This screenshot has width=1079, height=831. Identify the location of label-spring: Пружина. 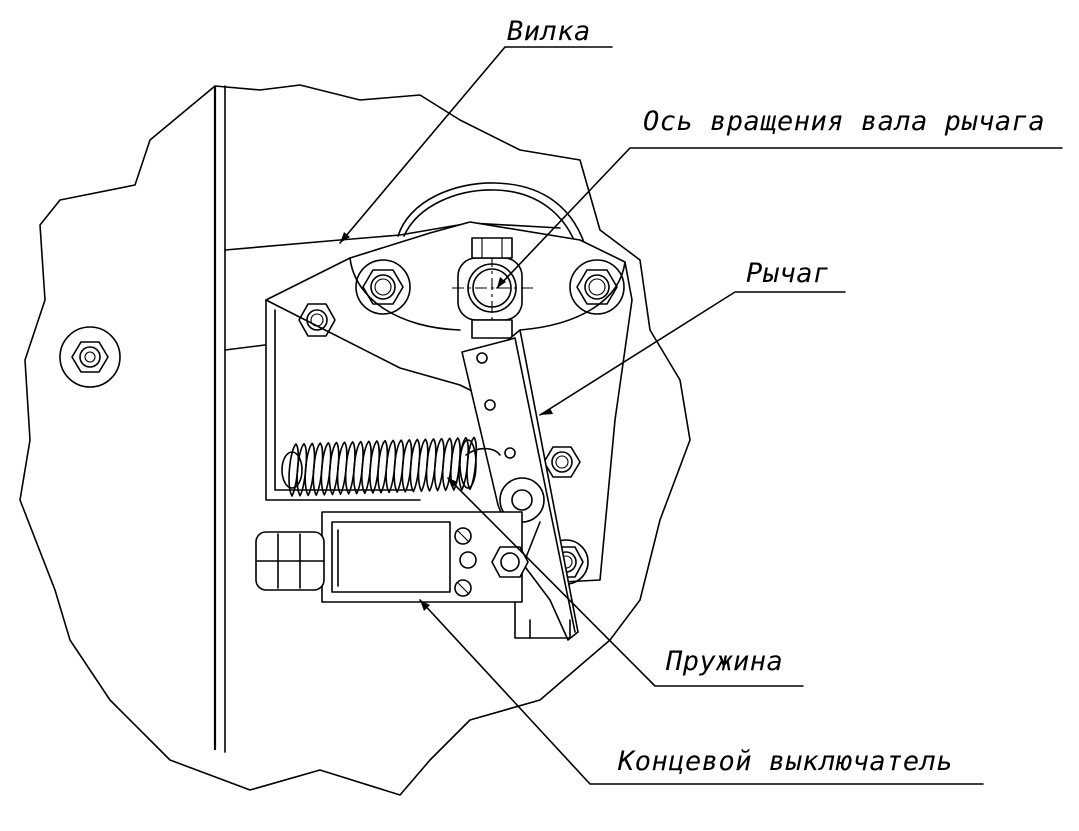
(724, 661).